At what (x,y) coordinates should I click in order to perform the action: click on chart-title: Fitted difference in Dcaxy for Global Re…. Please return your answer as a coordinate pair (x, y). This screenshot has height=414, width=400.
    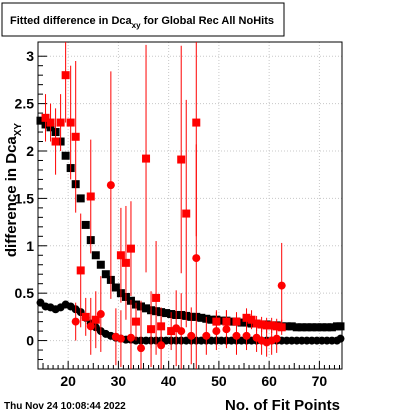
    Looking at the image, I should click on (142, 22).